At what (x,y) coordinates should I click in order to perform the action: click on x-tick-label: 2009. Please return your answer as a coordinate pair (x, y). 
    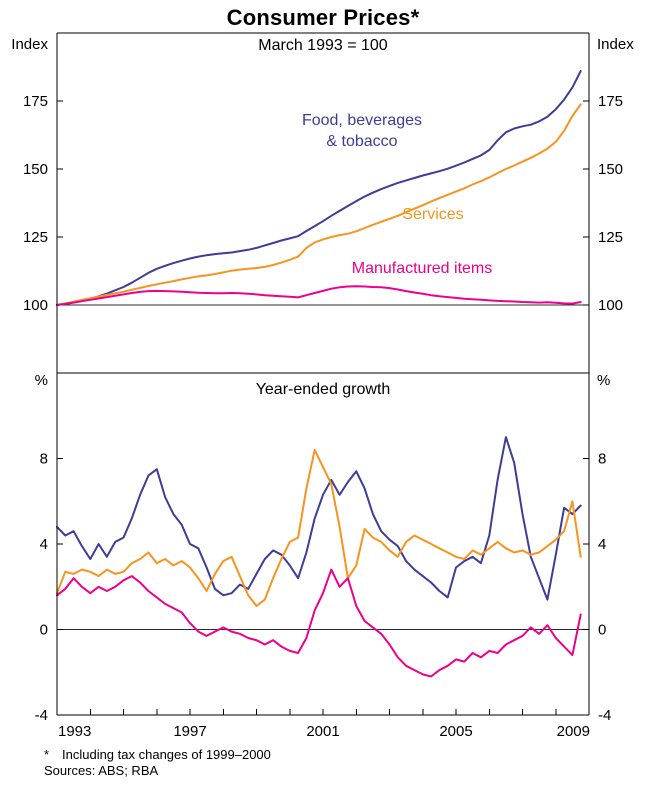
    Looking at the image, I should click on (573, 731).